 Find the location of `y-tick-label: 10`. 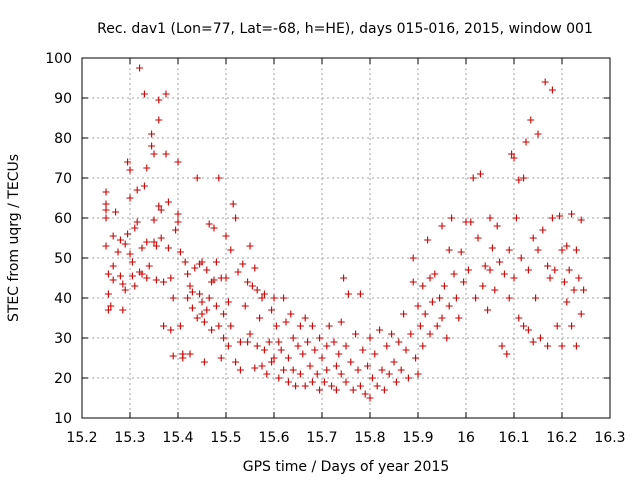

y-tick-label: 10 is located at coordinates (63, 419).